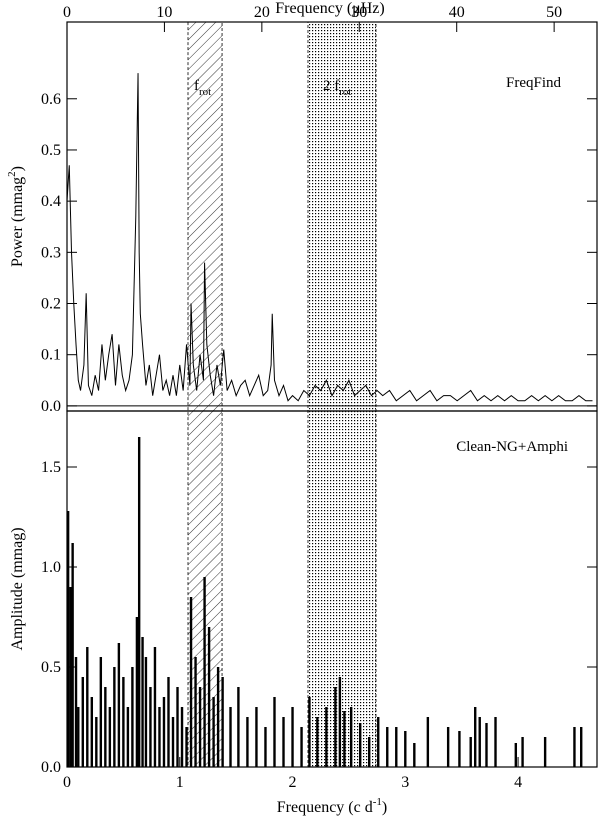 The height and width of the screenshot is (823, 600). Describe the element at coordinates (164, 12) in the screenshot. I see `x2-tick-label: 10` at that location.